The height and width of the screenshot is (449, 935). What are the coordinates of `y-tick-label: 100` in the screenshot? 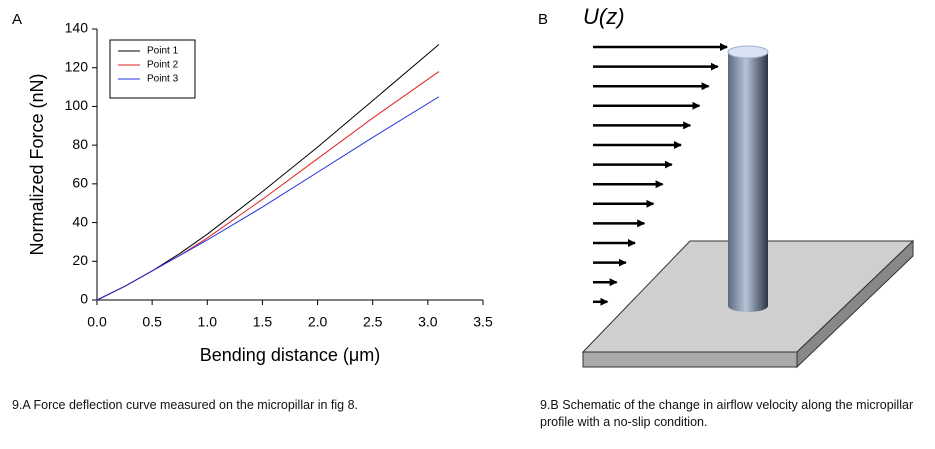 It's located at (77, 105).